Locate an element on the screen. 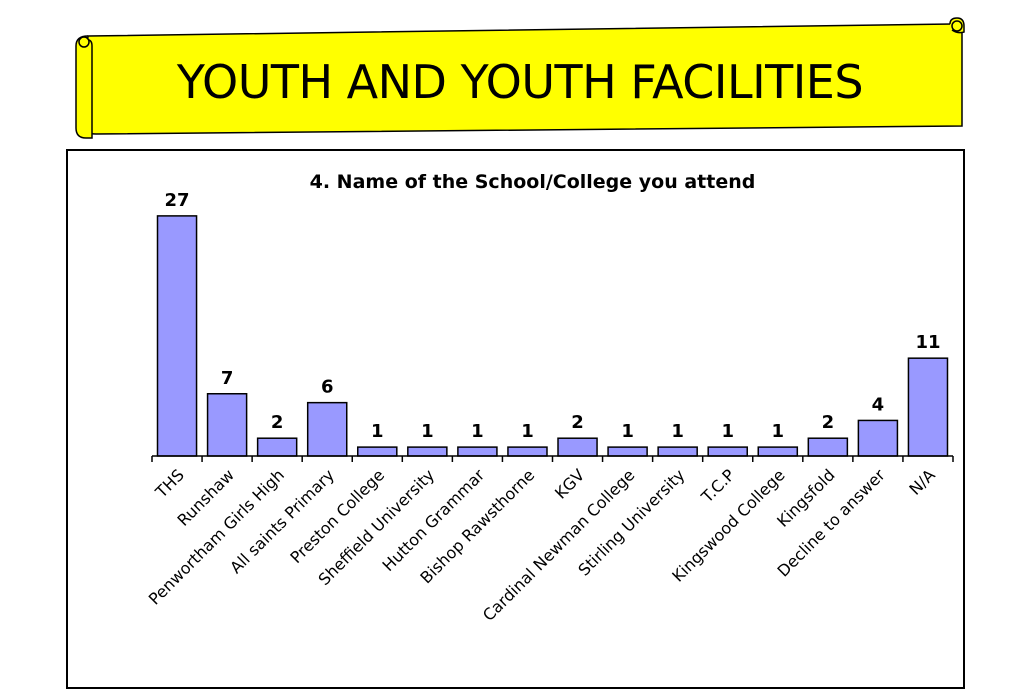 The height and width of the screenshot is (698, 1024). x-tick-label-8: KGV is located at coordinates (569, 483).